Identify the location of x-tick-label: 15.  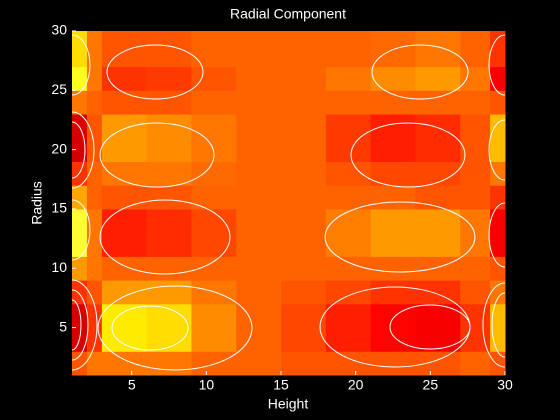
(281, 385).